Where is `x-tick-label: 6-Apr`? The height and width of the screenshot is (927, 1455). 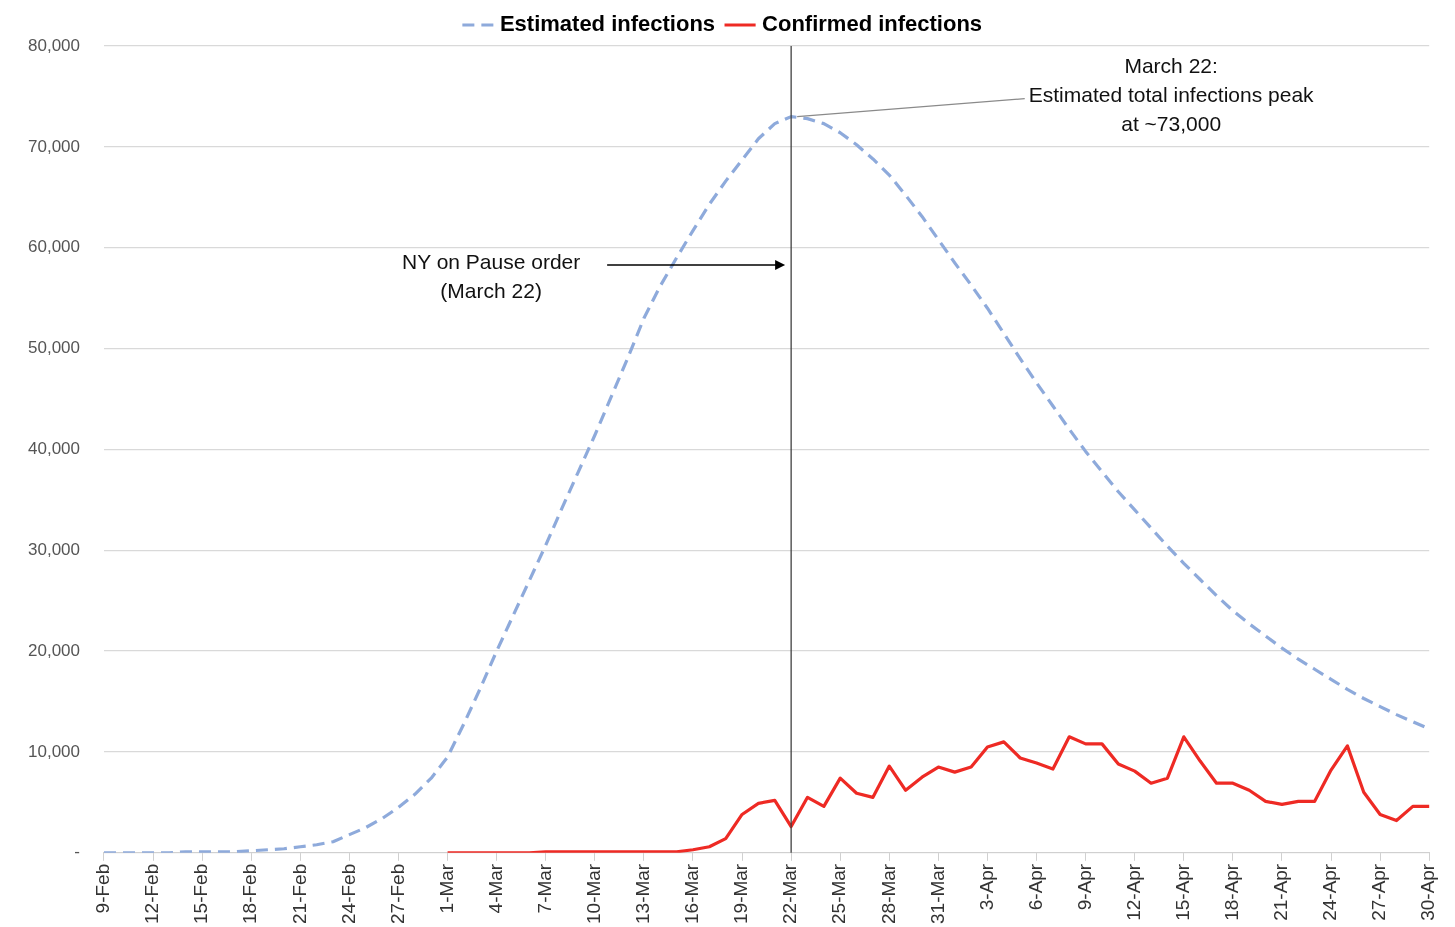
x-tick-label: 6-Apr is located at coordinates (1035, 887).